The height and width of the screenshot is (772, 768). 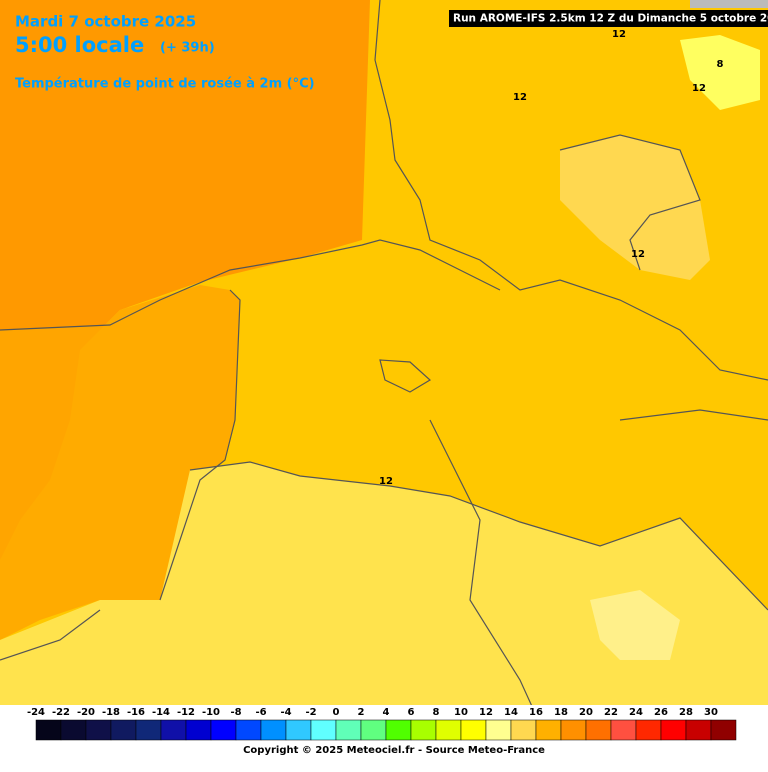 What do you see at coordinates (36, 712) in the screenshot?
I see `legend-label: -24` at bounding box center [36, 712].